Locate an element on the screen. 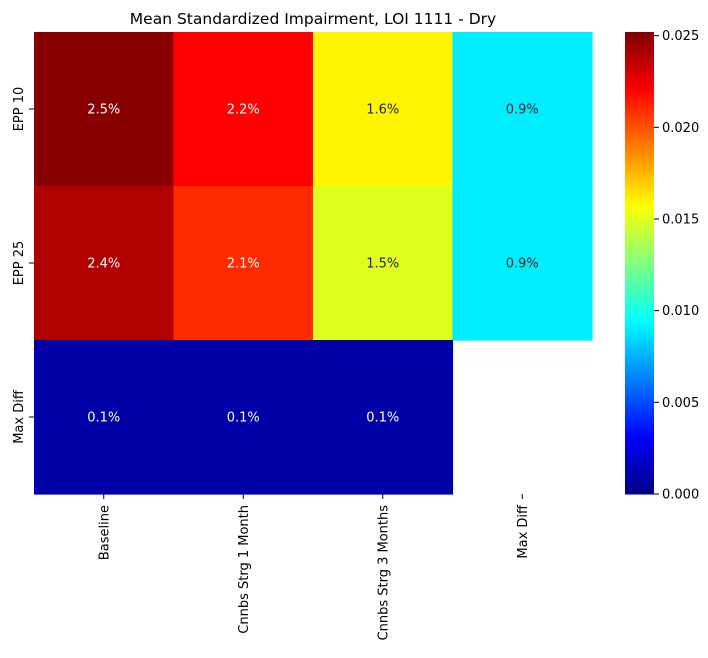 The width and height of the screenshot is (708, 658). cell-label: 2.4% is located at coordinates (103, 264).